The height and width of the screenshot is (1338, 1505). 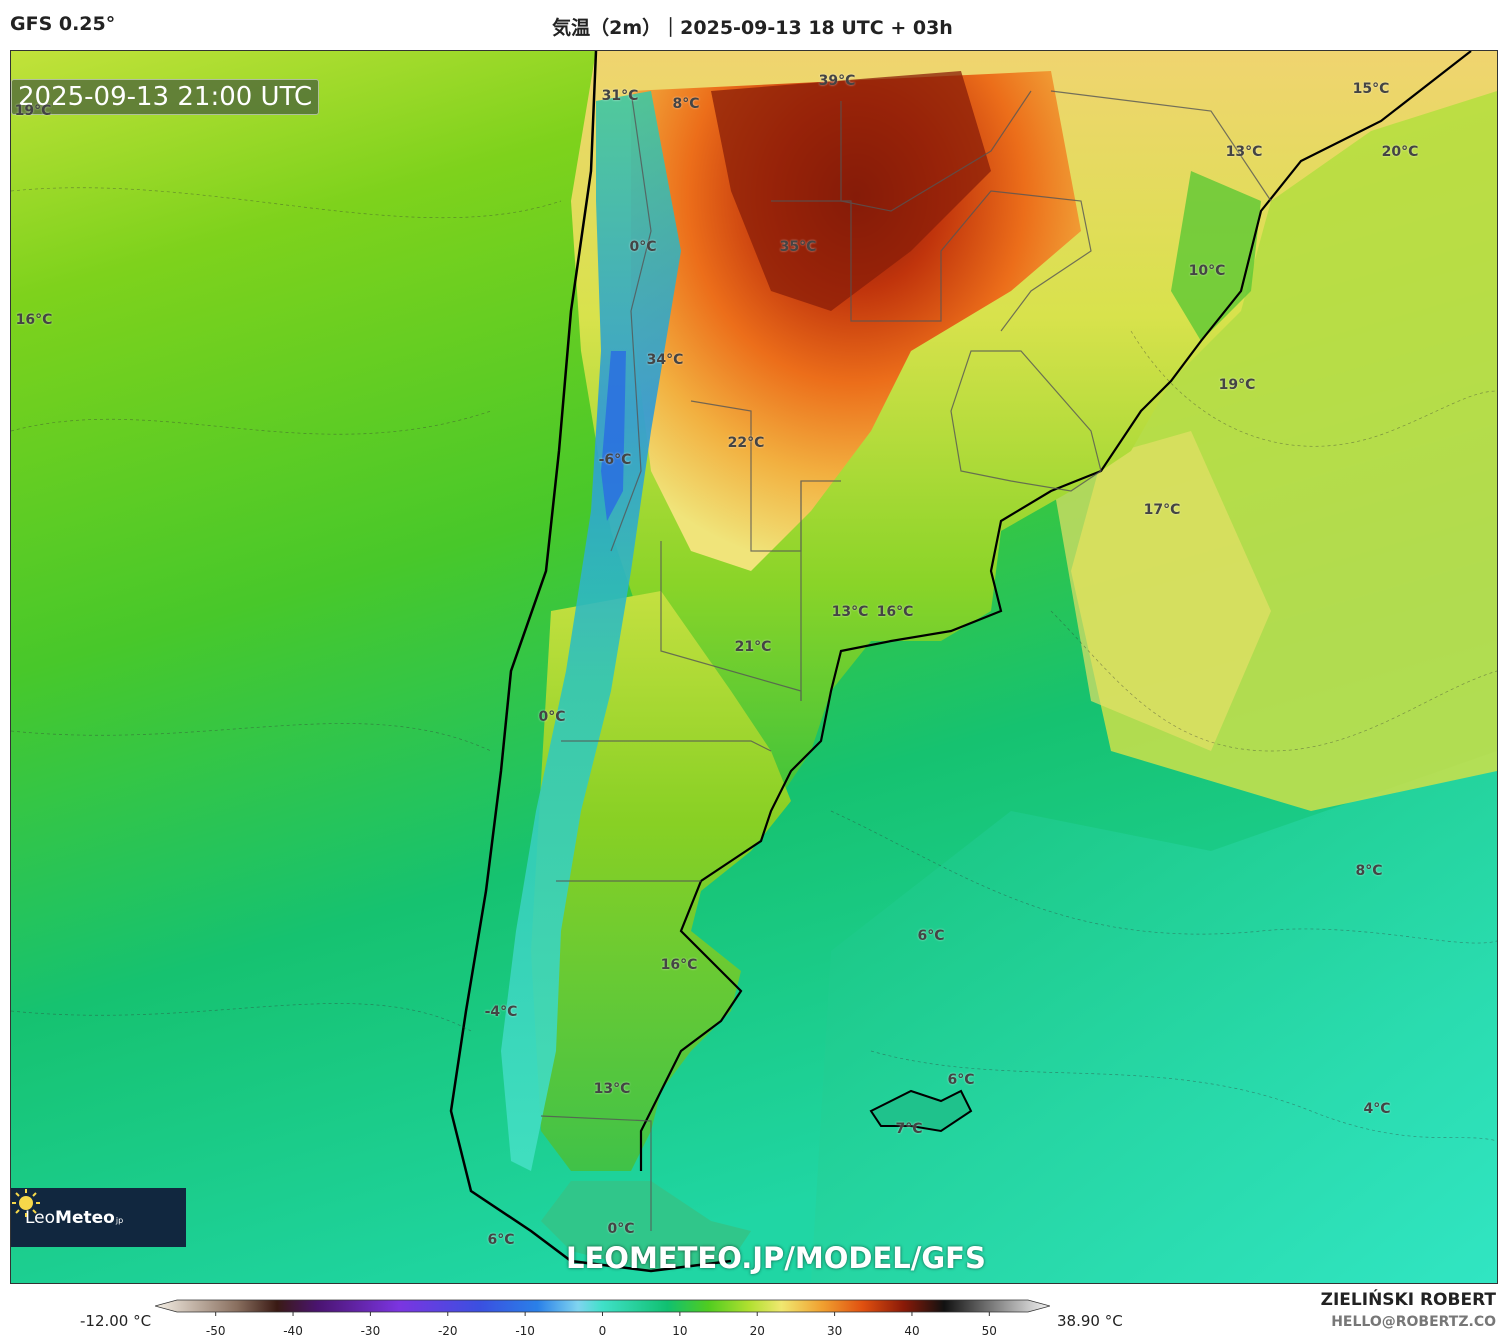 What do you see at coordinates (752, 28) in the screenshot?
I see `chart-title: 気温（2m）｜2025-09-13 18 UTC + 03h` at bounding box center [752, 28].